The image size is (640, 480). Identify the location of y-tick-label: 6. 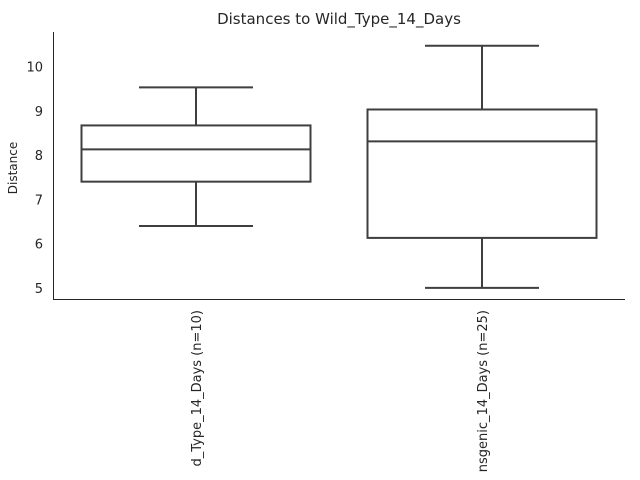
(39, 245).